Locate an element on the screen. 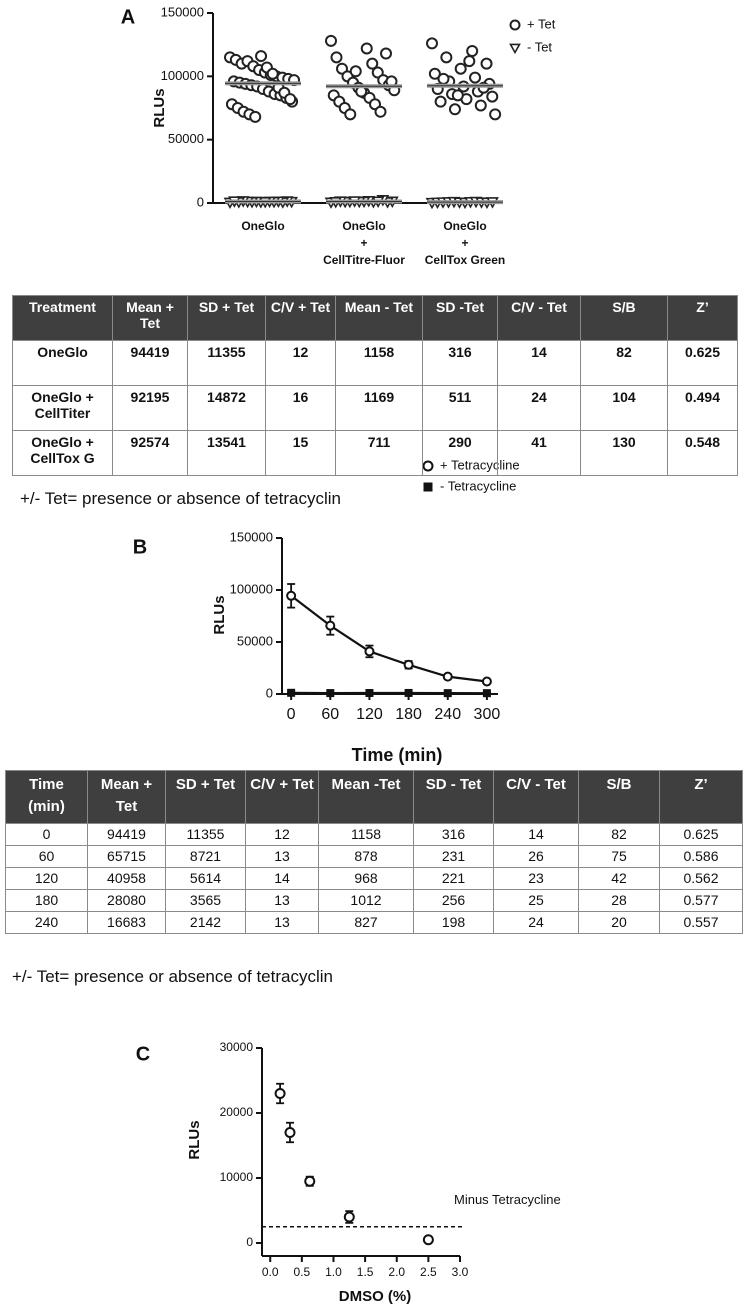 The height and width of the screenshot is (1307, 750). y-tick-label: 100000 is located at coordinates (251, 588).